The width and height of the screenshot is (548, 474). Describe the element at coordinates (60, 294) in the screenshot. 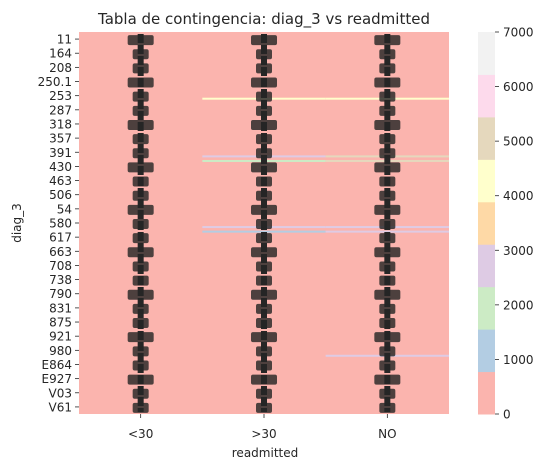

I see `y-tick-label: 790` at that location.